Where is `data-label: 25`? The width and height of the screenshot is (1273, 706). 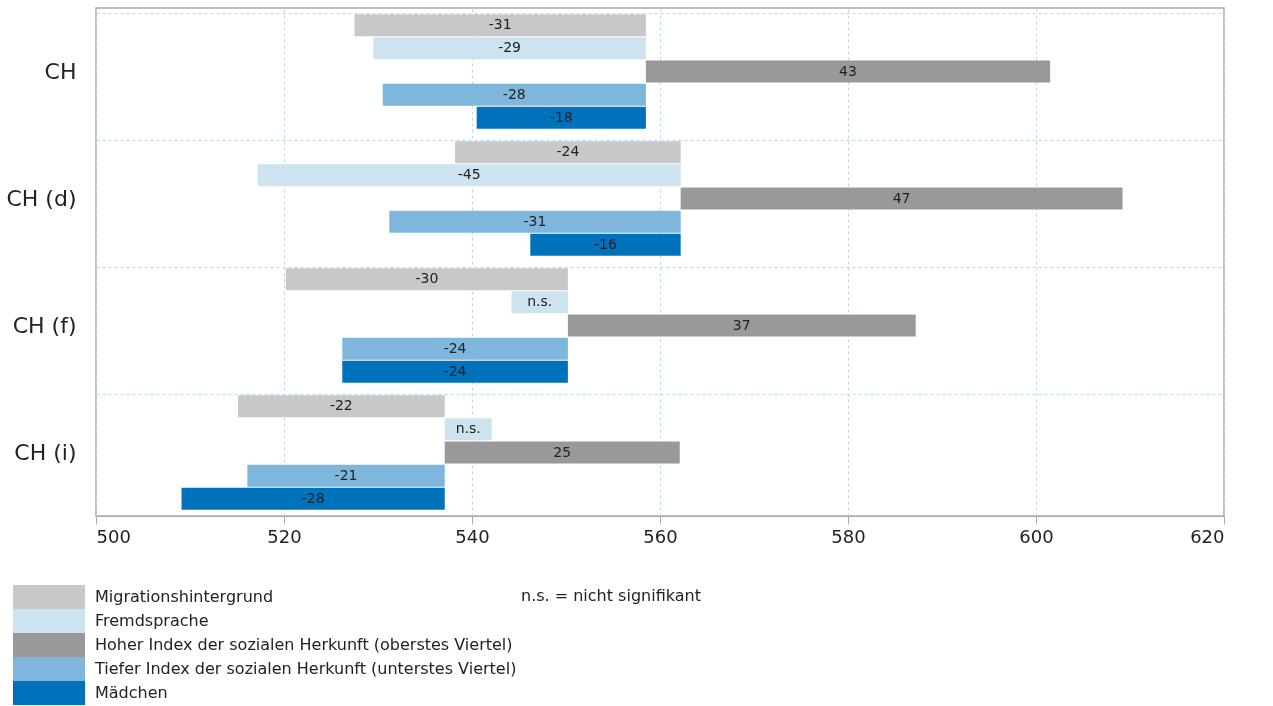 data-label: 25 is located at coordinates (562, 451).